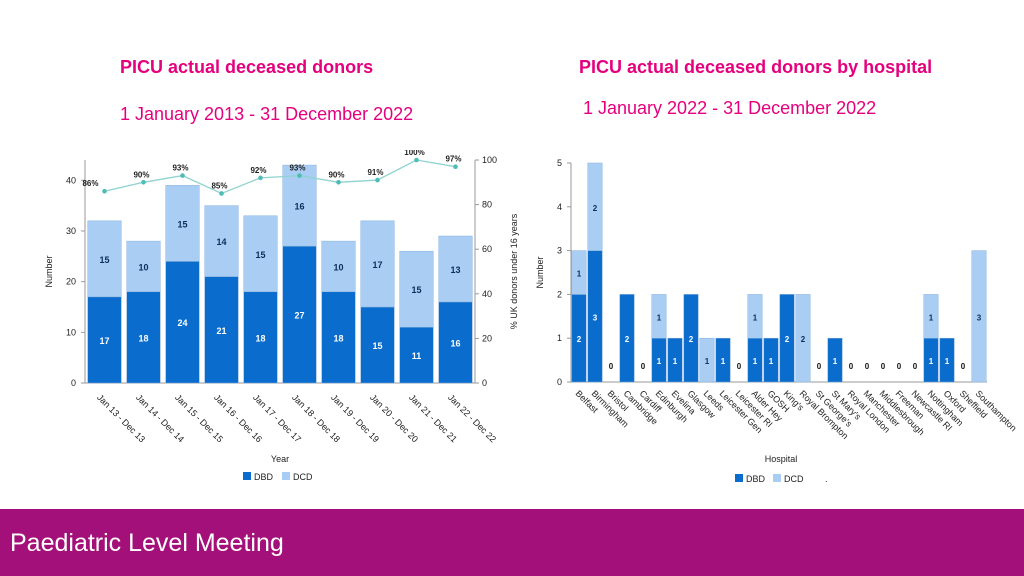 The width and height of the screenshot is (1024, 576). What do you see at coordinates (487, 205) in the screenshot?
I see `left-y2-tick-label: 80` at bounding box center [487, 205].